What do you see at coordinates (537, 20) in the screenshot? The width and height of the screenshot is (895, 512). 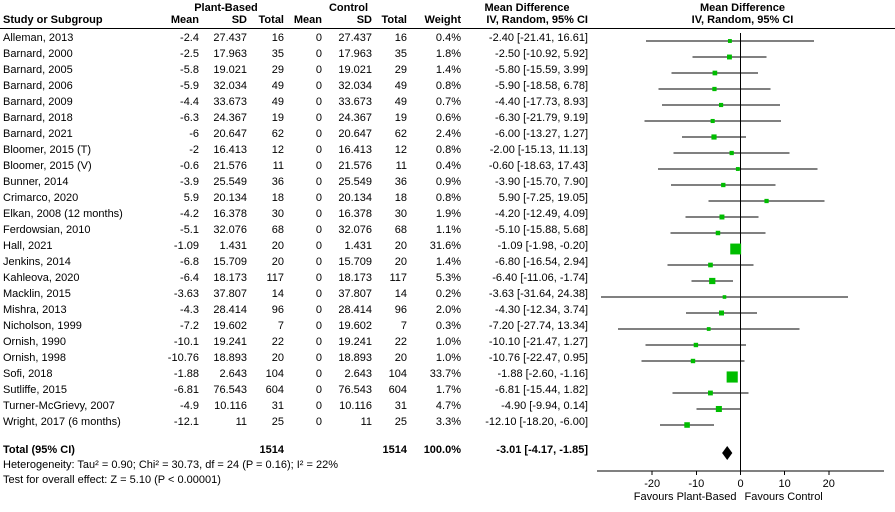 I see `col-header-ci-text: IV, Random, 95% CI` at bounding box center [537, 20].